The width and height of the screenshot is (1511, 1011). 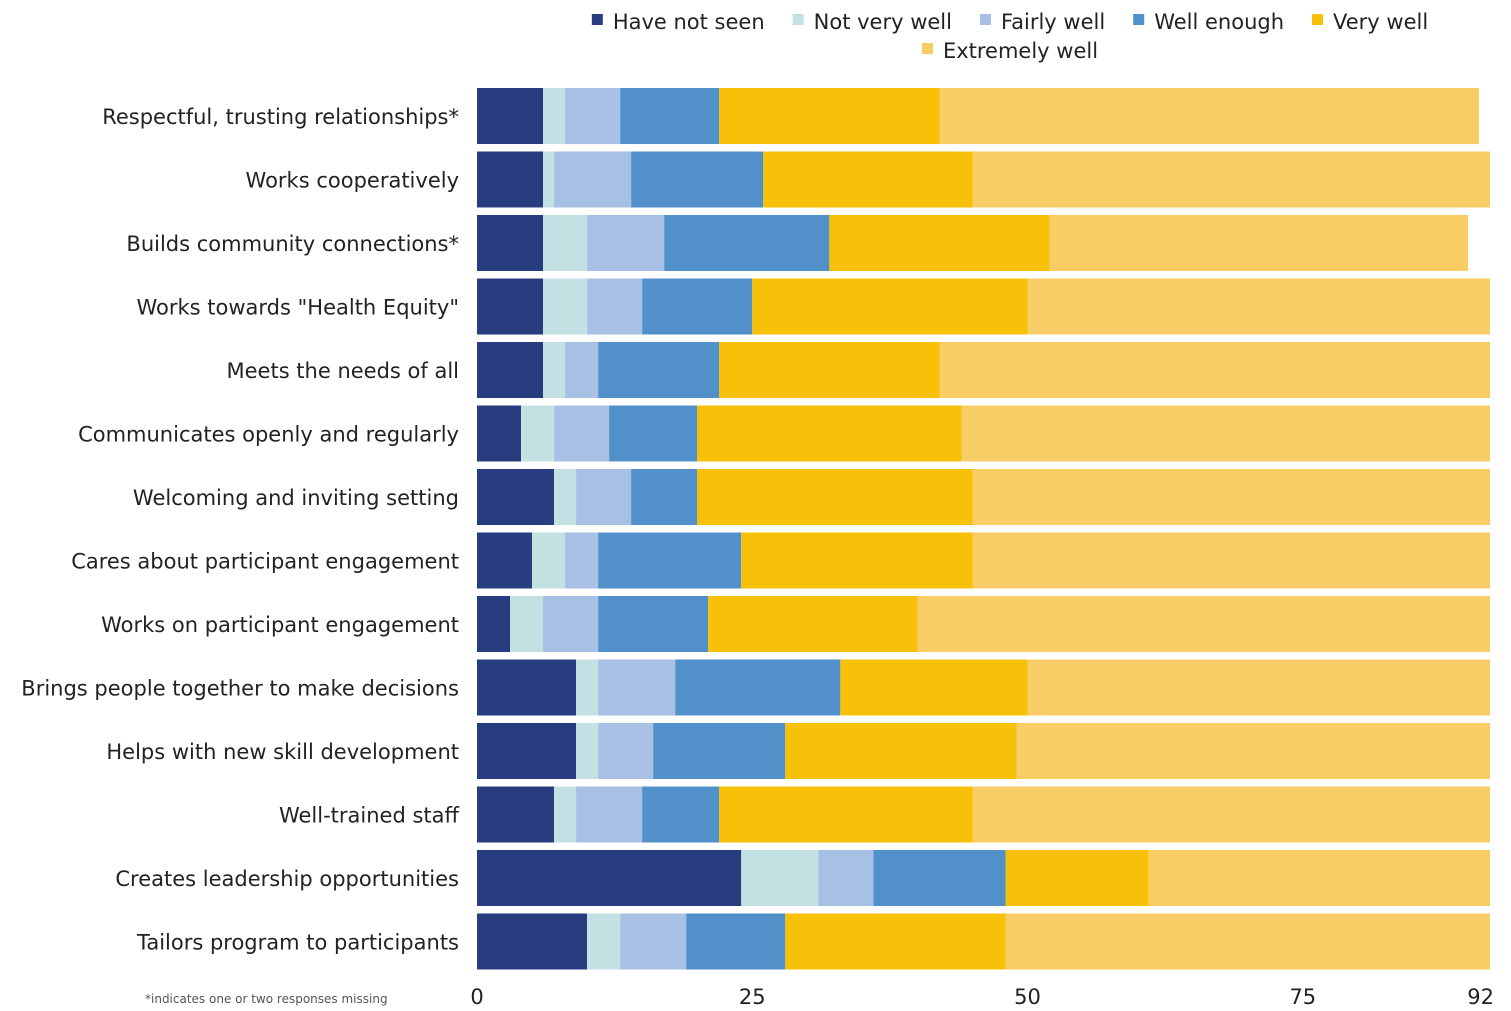 I want to click on category-label: Cares about participant engagement, so click(x=265, y=562).